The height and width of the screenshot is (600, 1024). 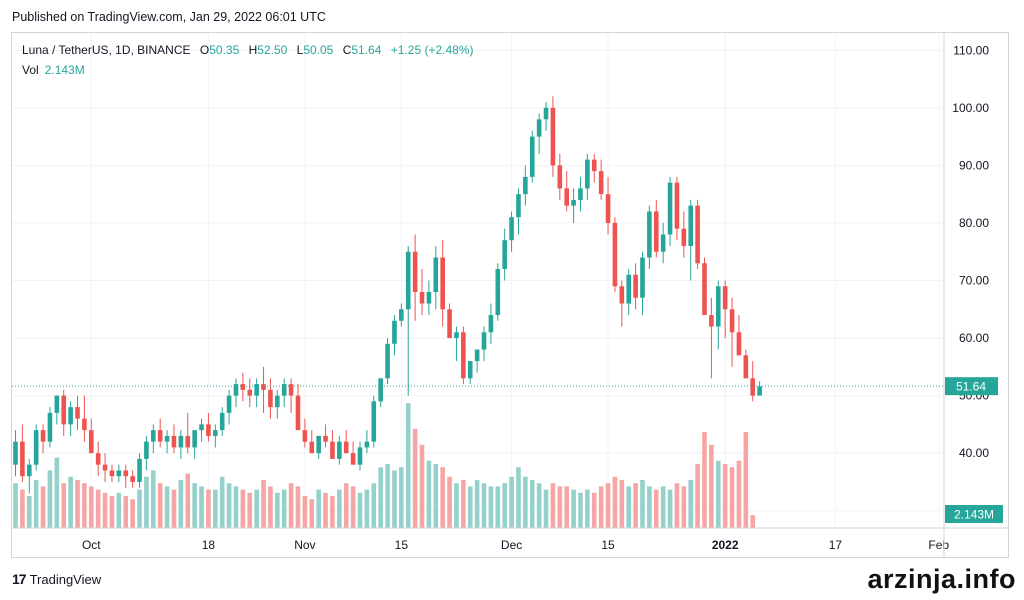 I want to click on low-label: L, so click(x=300, y=50).